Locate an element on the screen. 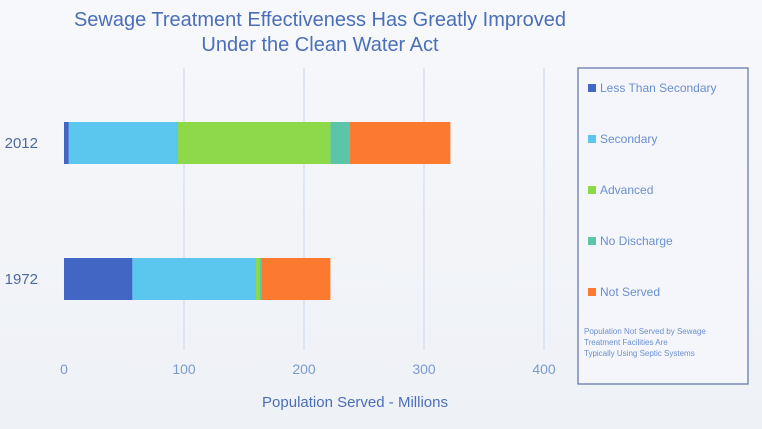 This screenshot has height=429, width=762. x-axis-title: Population Served - Millions is located at coordinates (355, 402).